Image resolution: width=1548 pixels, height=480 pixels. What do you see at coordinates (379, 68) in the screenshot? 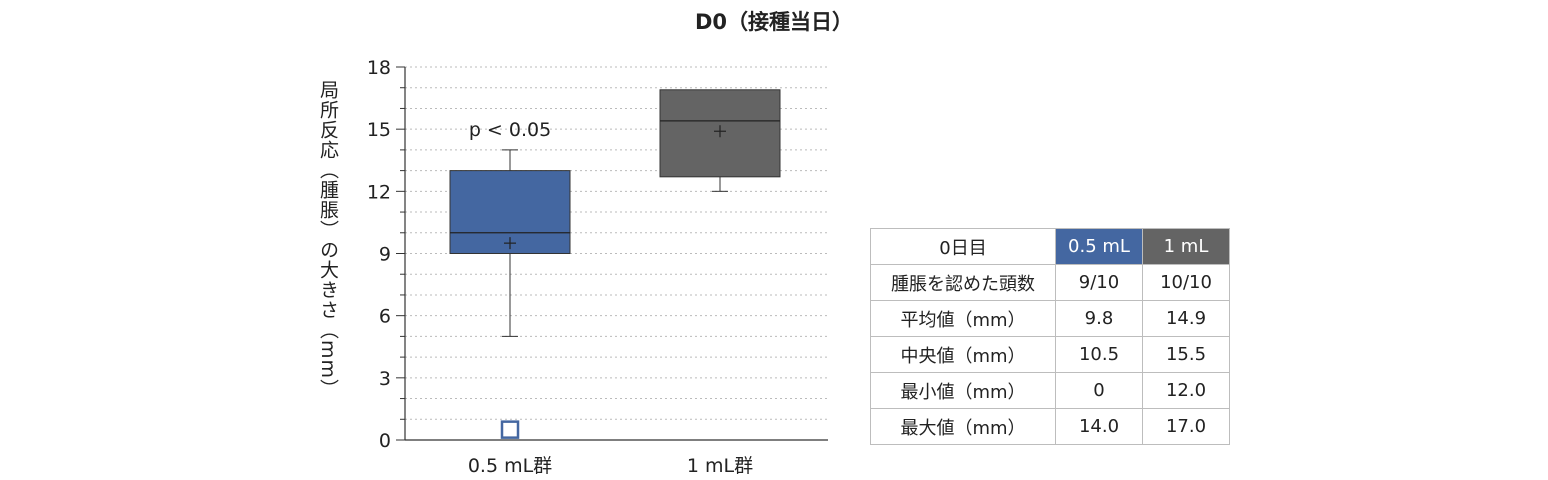
I see `y-tick-label: 18` at bounding box center [379, 68].